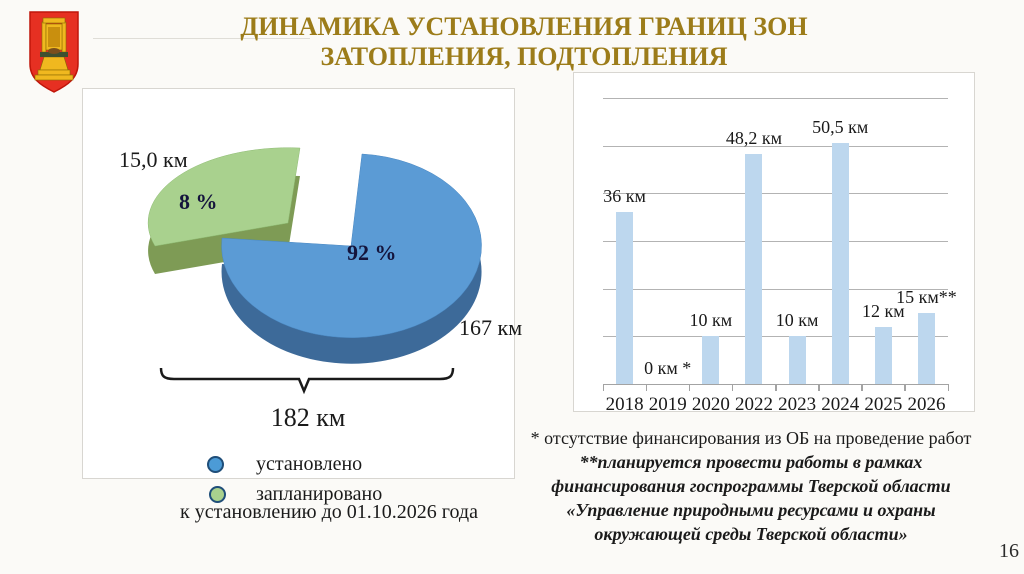 This screenshot has height=574, width=1024. What do you see at coordinates (926, 296) in the screenshot?
I see `bar-value-label-2026: 15 км**` at bounding box center [926, 296].